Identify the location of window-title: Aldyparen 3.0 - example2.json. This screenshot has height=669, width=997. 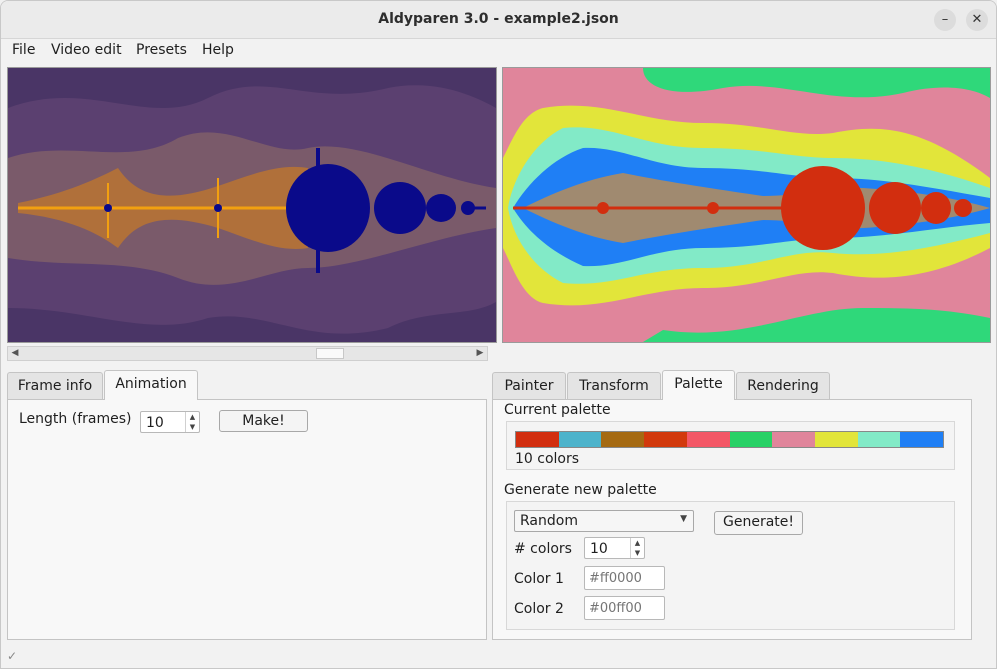
(498, 19).